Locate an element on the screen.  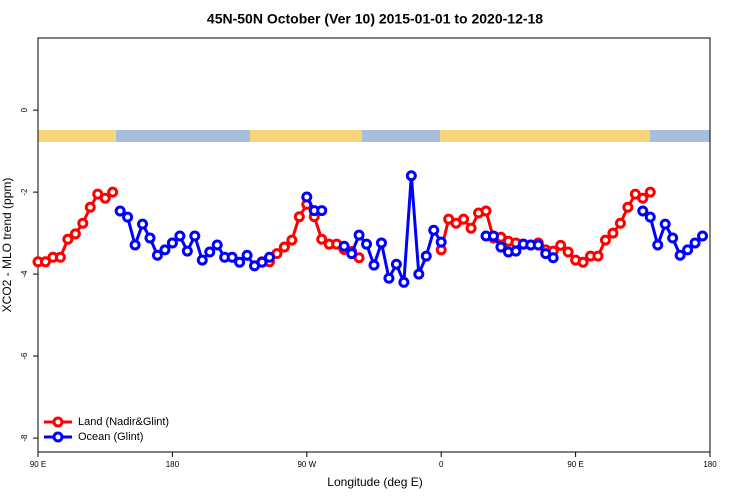
y-tick-label: -6 is located at coordinates (24, 356).